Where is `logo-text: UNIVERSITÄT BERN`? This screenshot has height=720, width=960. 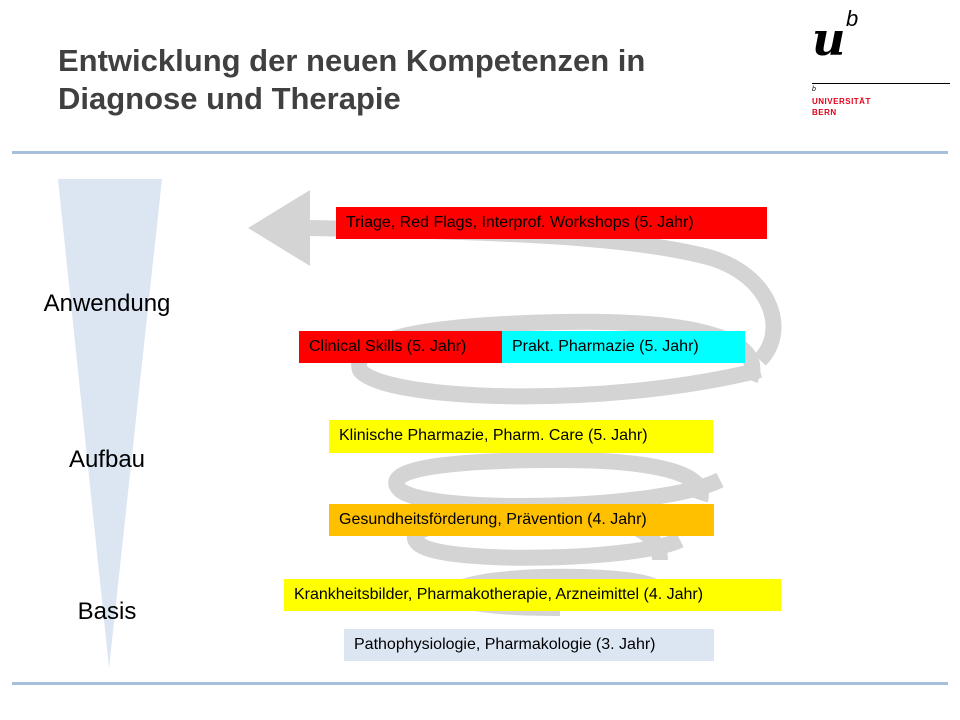 logo-text: UNIVERSITÄT BERN is located at coordinates (841, 107).